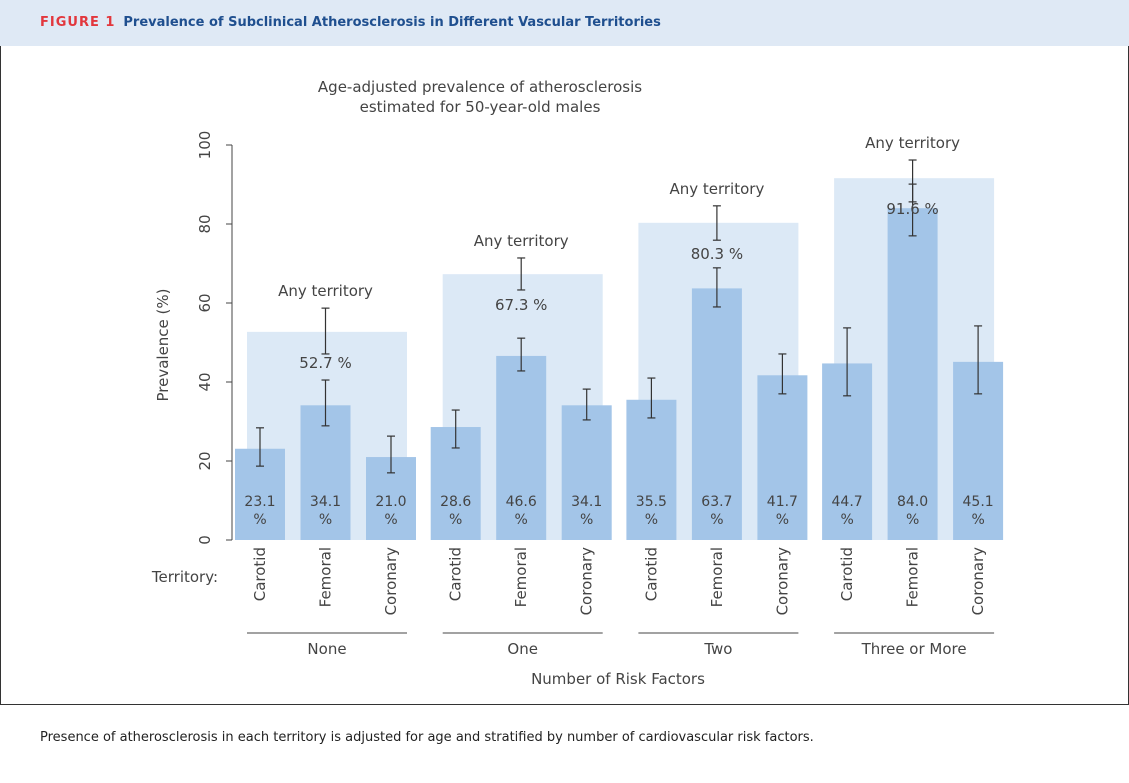  I want to click on y-tick-label: 100, so click(205, 145).